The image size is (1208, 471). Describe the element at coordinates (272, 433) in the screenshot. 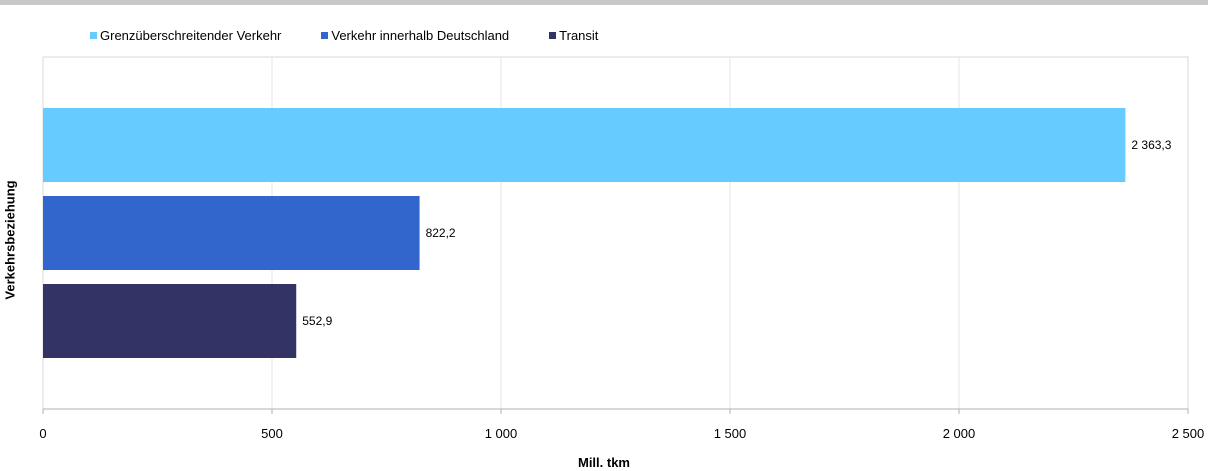

I see `x-tick-label: 500` at that location.